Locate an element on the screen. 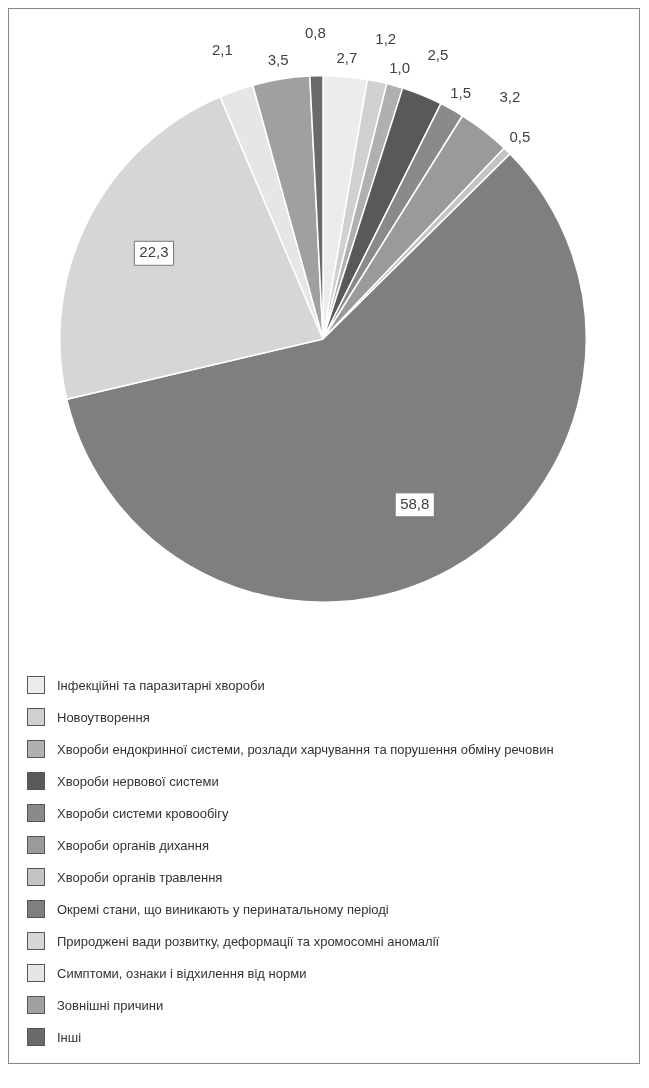  legend-label: Зовнішні причини is located at coordinates (110, 1005).